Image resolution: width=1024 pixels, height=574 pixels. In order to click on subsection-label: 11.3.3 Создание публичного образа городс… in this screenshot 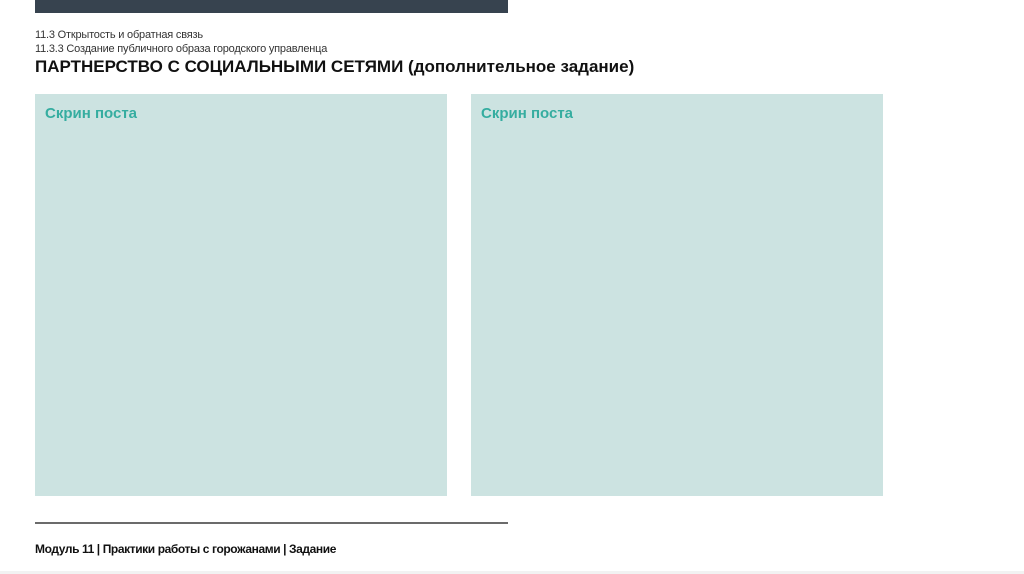, I will do `click(181, 49)`.